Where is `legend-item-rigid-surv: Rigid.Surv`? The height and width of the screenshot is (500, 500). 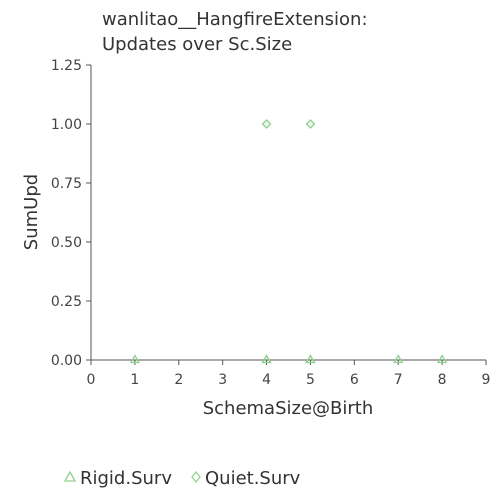
legend-item-rigid-surv: Rigid.Surv is located at coordinates (117, 478).